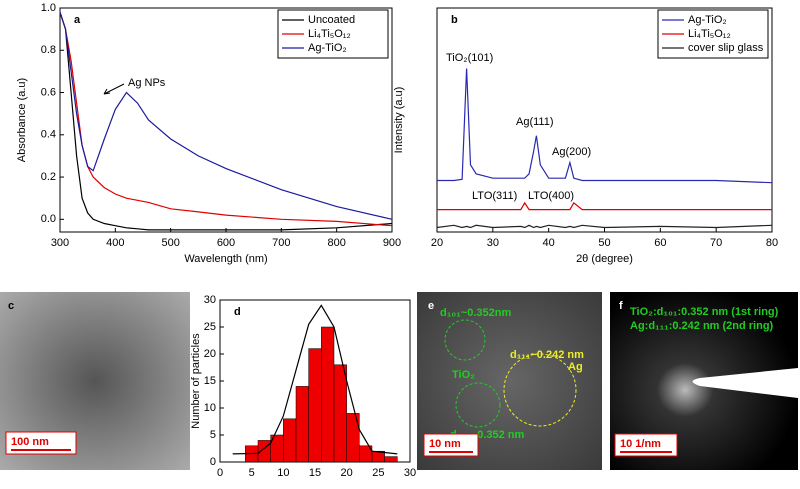  I want to click on x-tick-label: 40, so click(549, 243).